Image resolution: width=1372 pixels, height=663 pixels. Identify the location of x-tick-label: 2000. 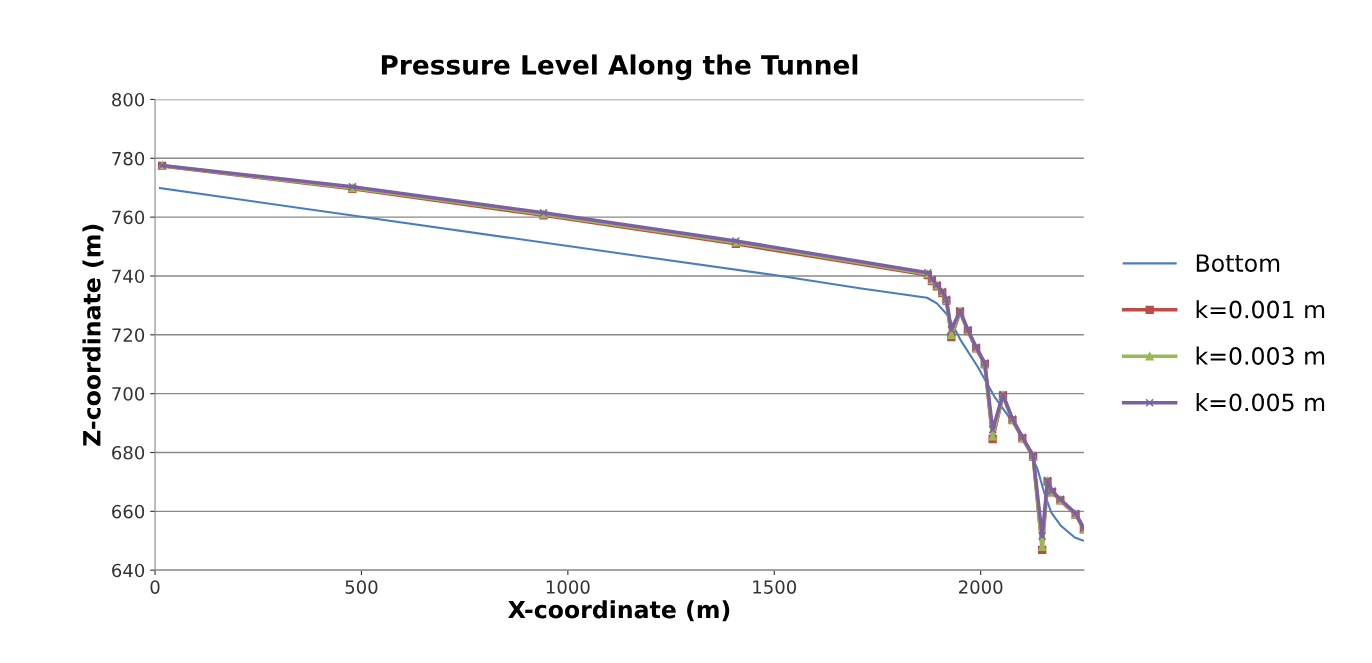
(981, 587).